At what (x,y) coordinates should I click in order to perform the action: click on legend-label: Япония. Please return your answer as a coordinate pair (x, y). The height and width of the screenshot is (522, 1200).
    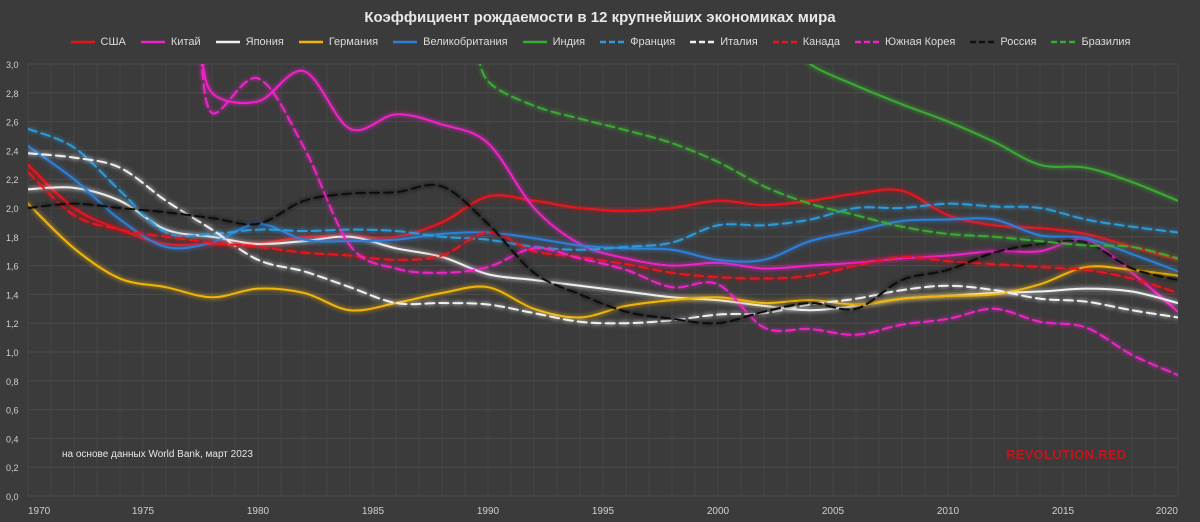
    Looking at the image, I should click on (264, 42).